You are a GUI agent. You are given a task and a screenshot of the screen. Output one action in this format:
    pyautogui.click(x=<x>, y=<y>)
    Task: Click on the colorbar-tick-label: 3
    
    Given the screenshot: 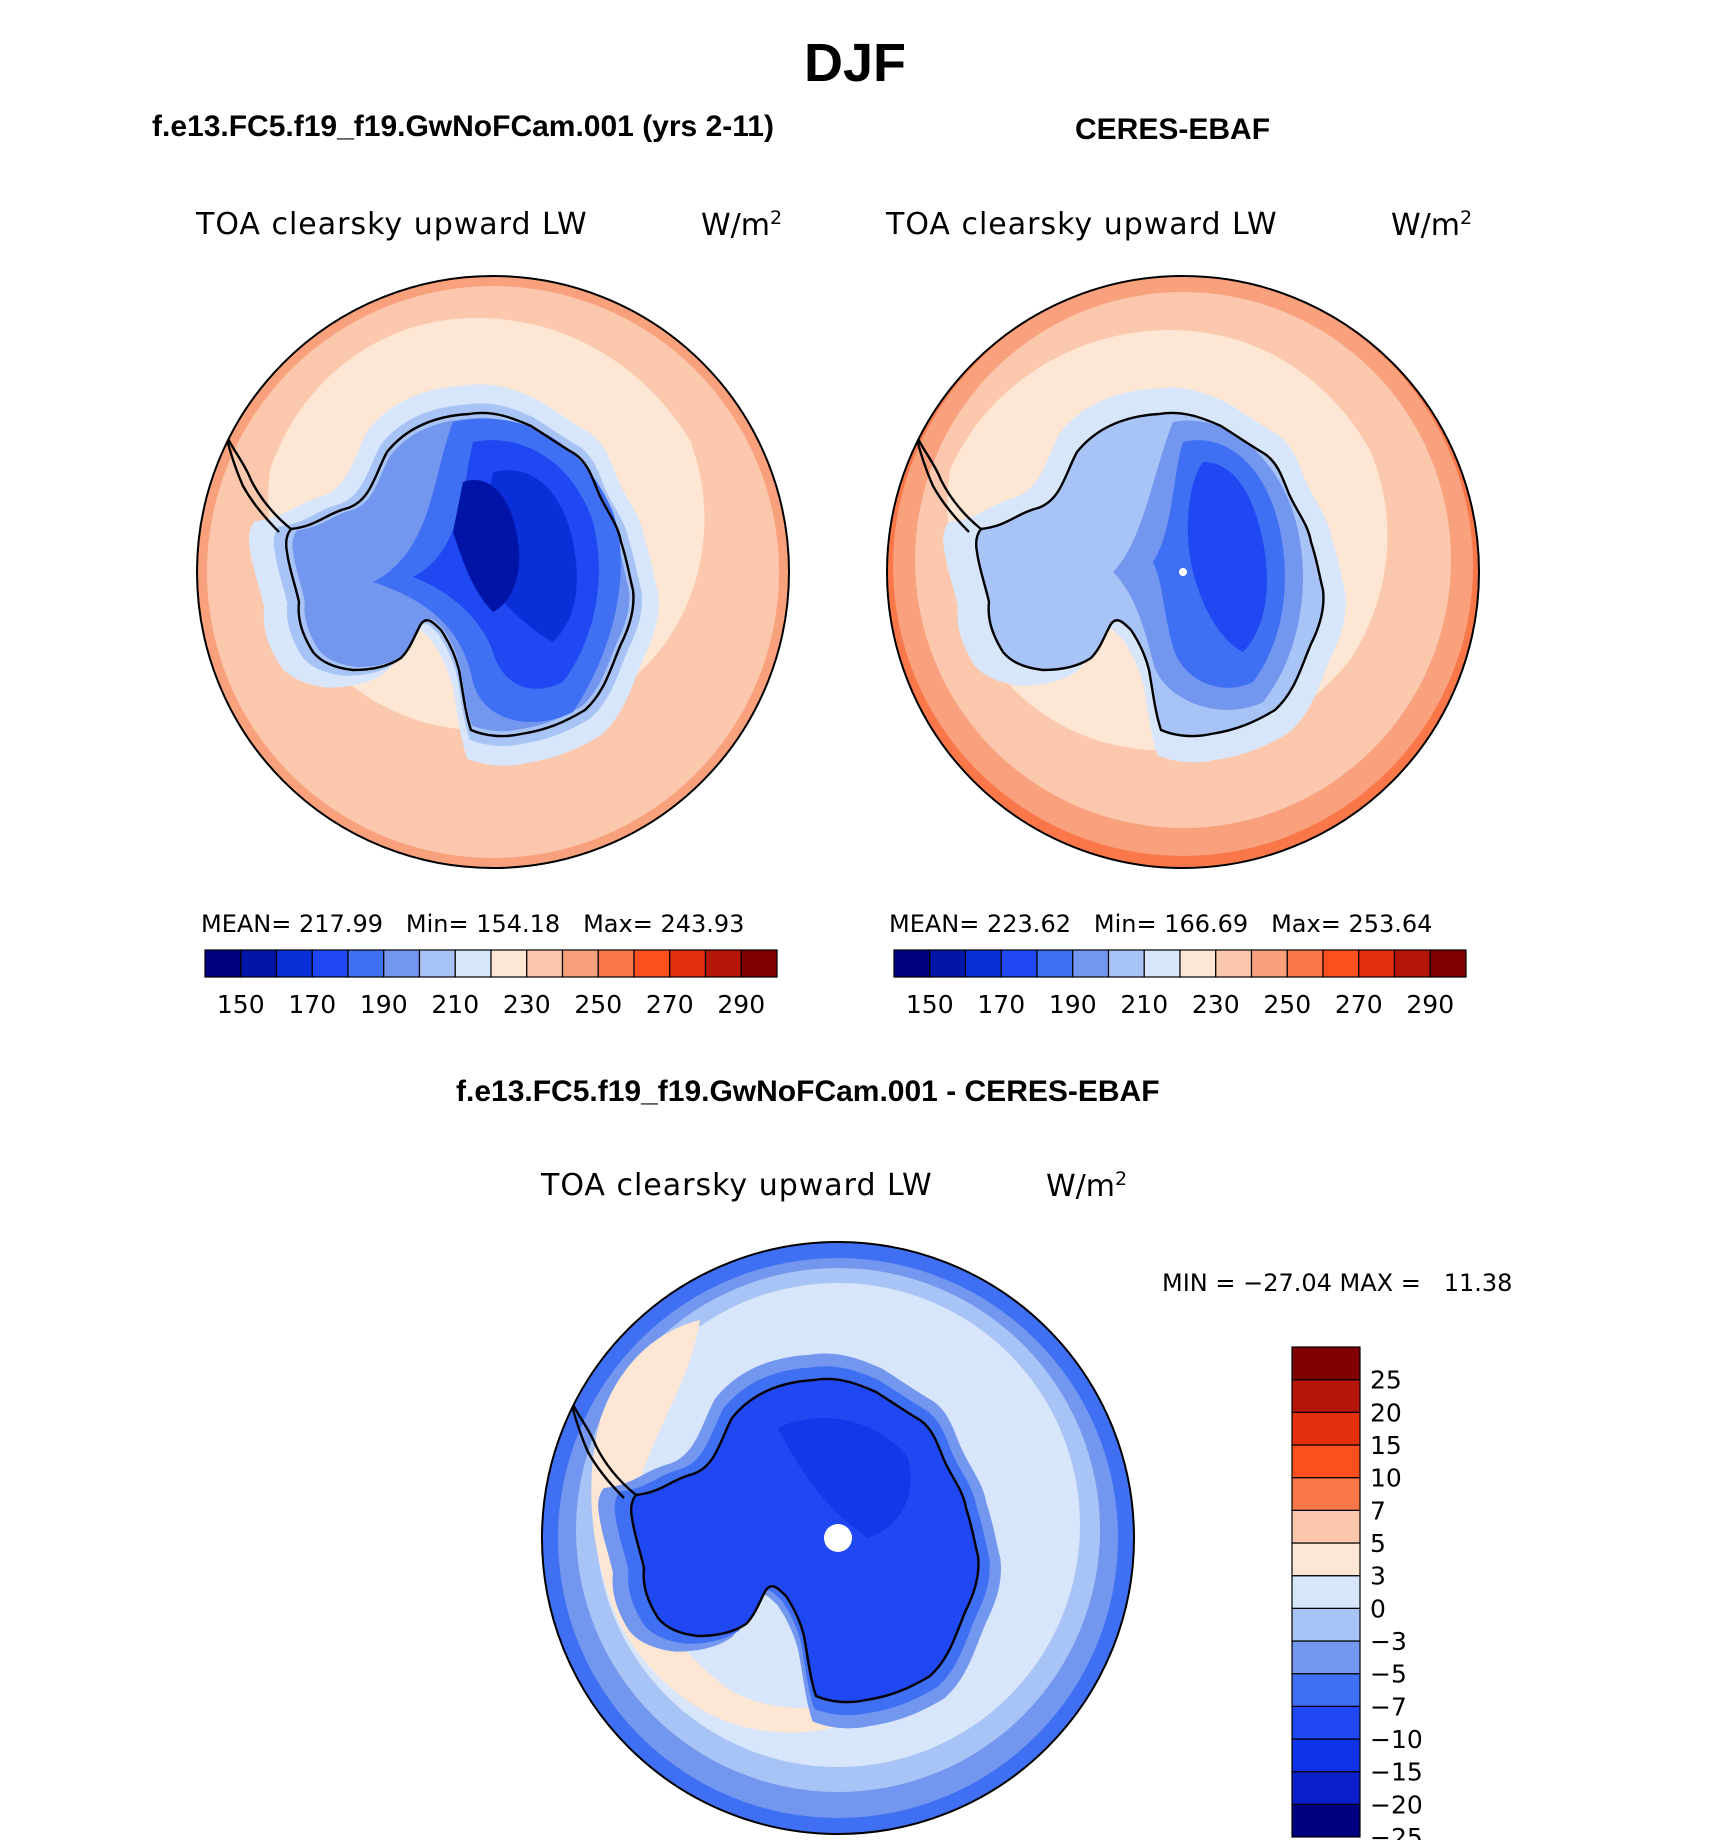 What is the action you would take?
    pyautogui.click(x=1378, y=1576)
    